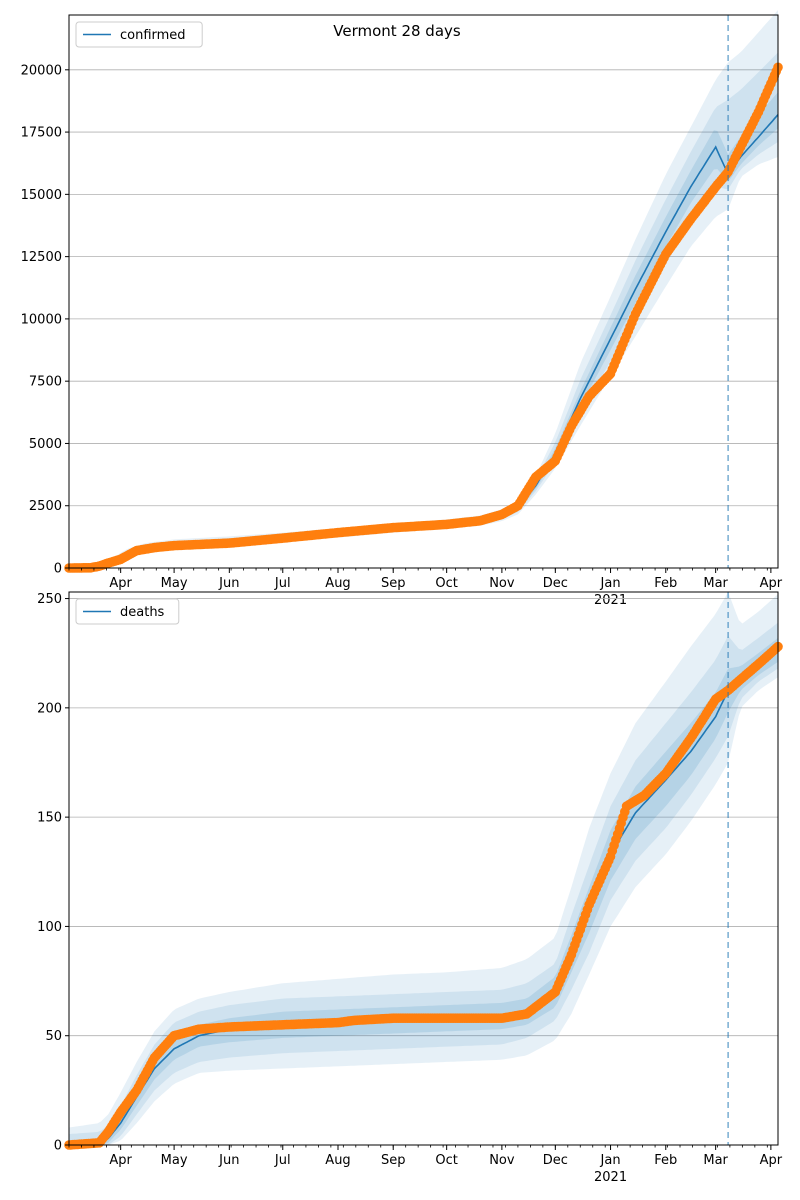 The height and width of the screenshot is (1200, 800). Describe the element at coordinates (53, 1036) in the screenshot. I see `y-tick-label: 50` at that location.